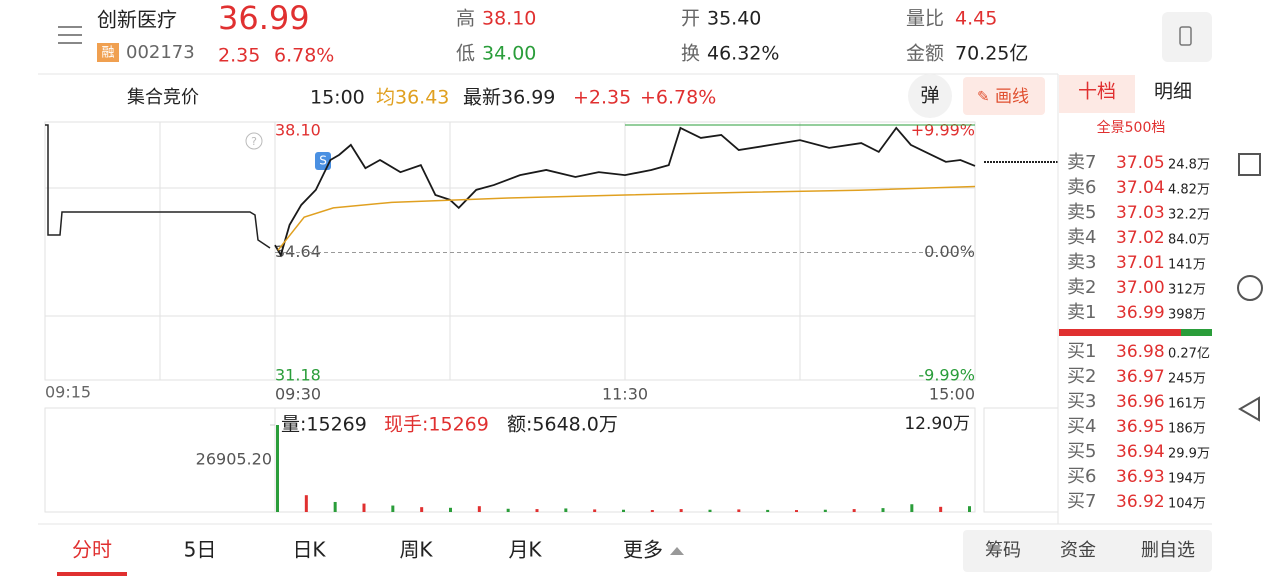  What do you see at coordinates (925, 54) in the screenshot?
I see `label: 金额` at bounding box center [925, 54].